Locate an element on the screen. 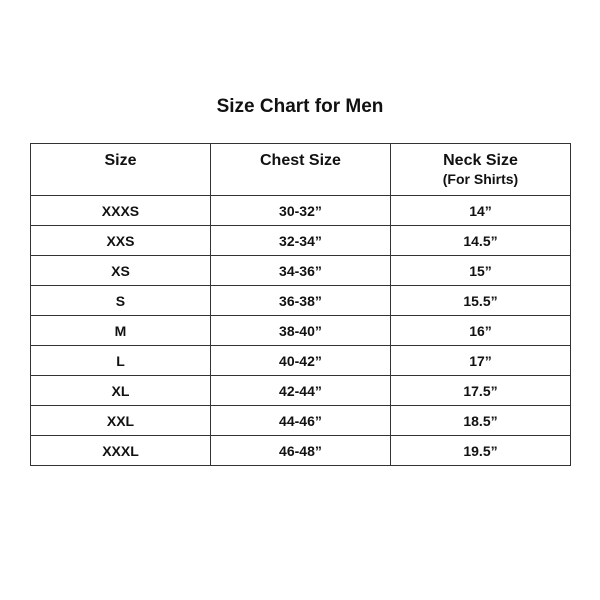 Image resolution: width=600 pixels, height=600 pixels. cell-size: XS is located at coordinates (120, 270).